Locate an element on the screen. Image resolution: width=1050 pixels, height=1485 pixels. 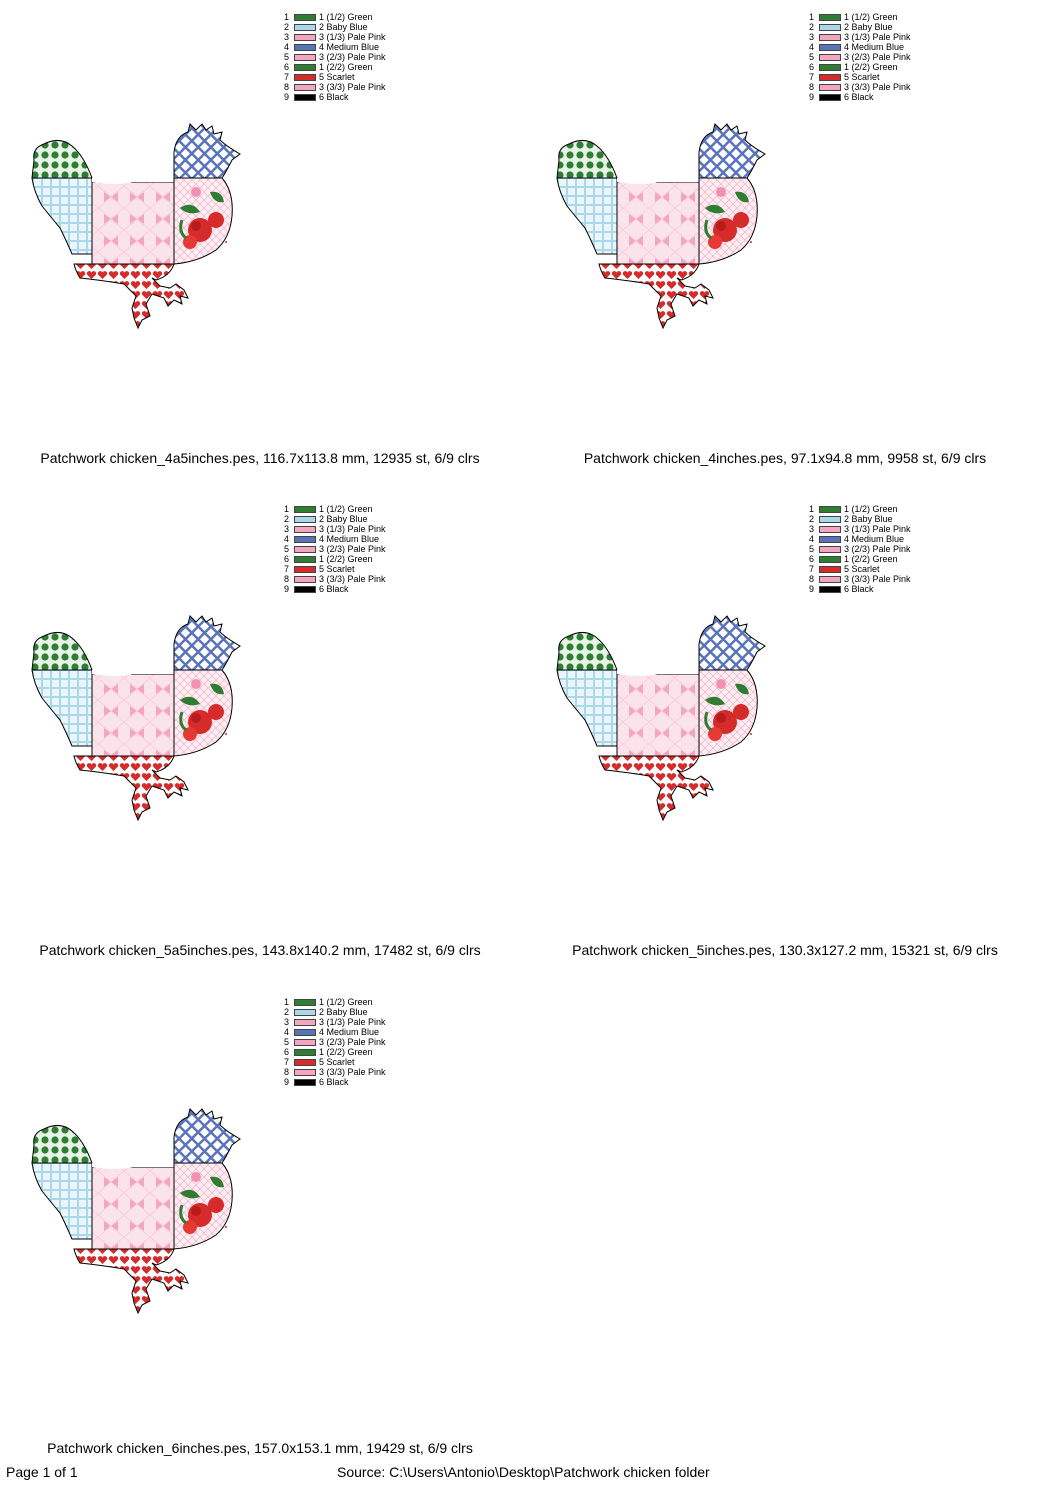
page-number: Page 1 of 1 is located at coordinates (42, 1472).